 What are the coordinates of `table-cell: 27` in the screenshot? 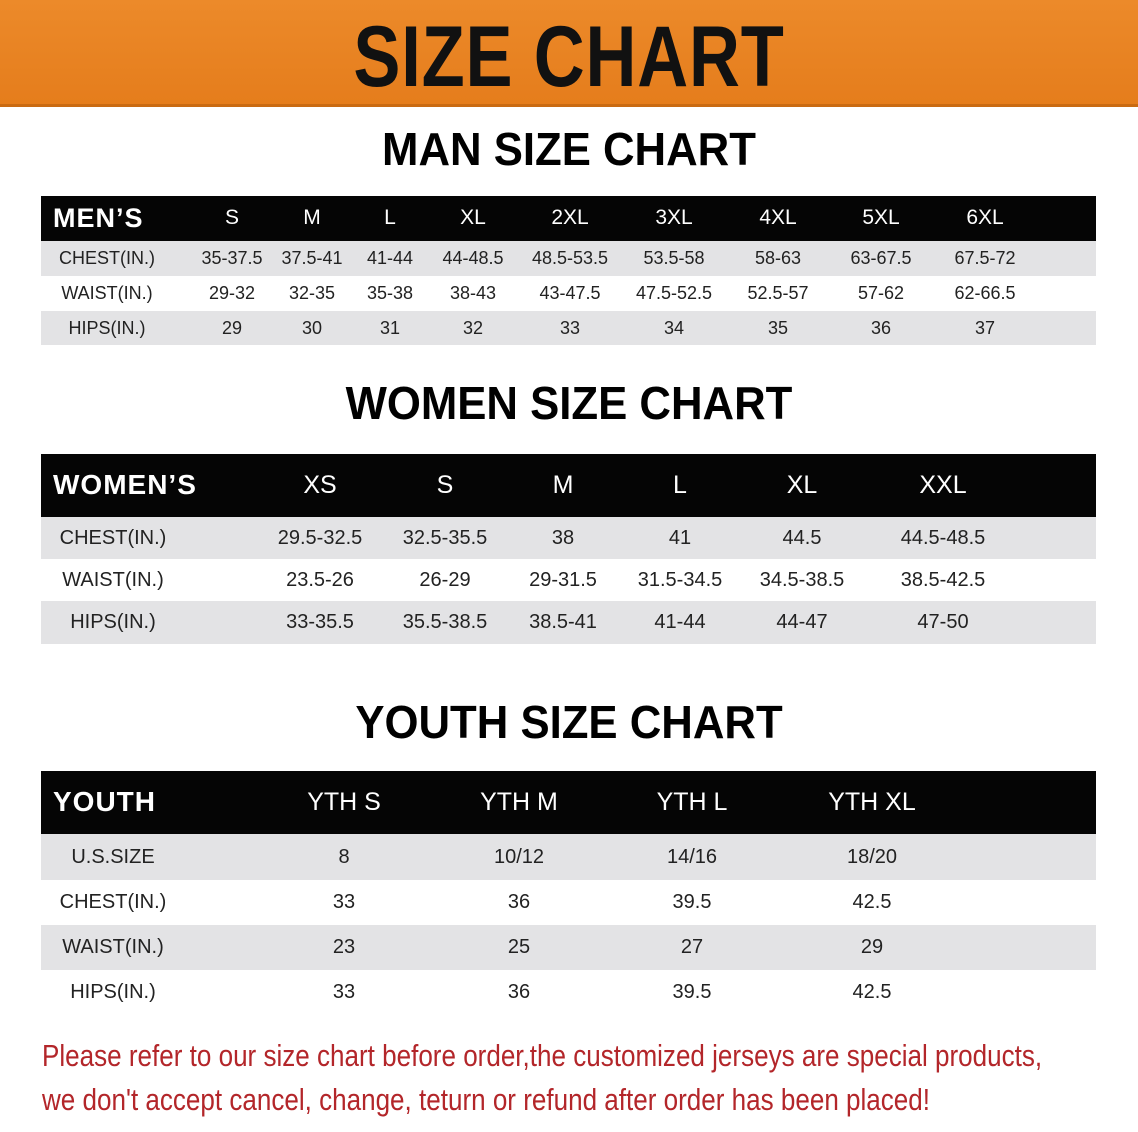 It's located at (692, 947).